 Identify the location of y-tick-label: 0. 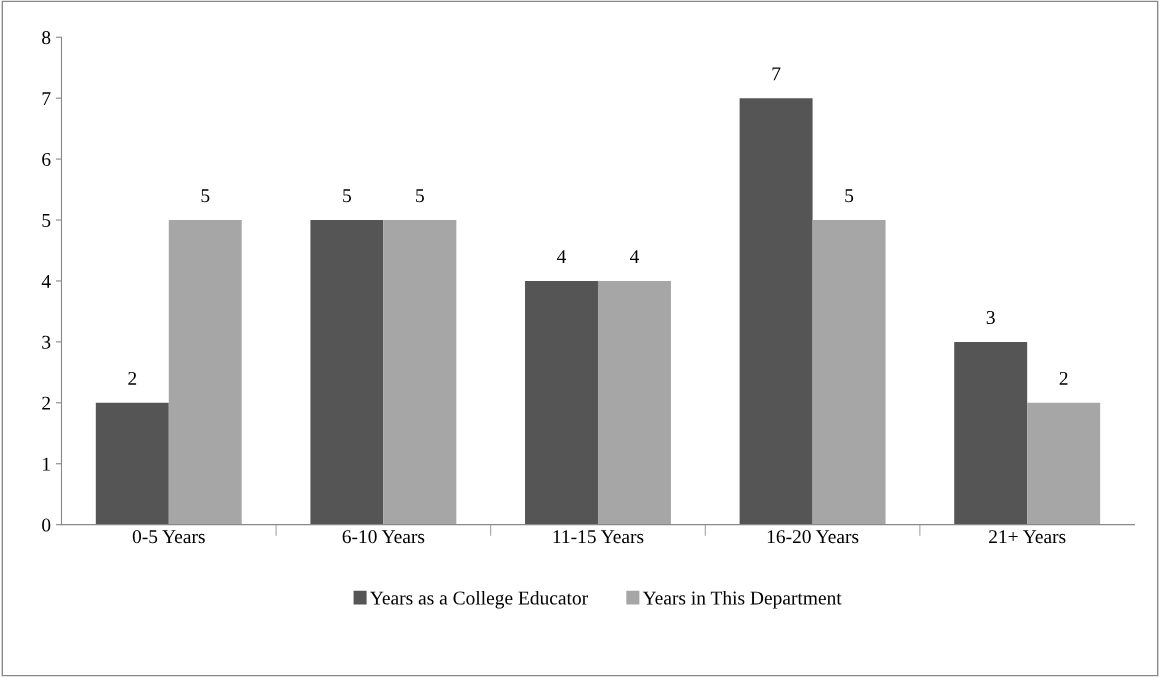
(46, 525).